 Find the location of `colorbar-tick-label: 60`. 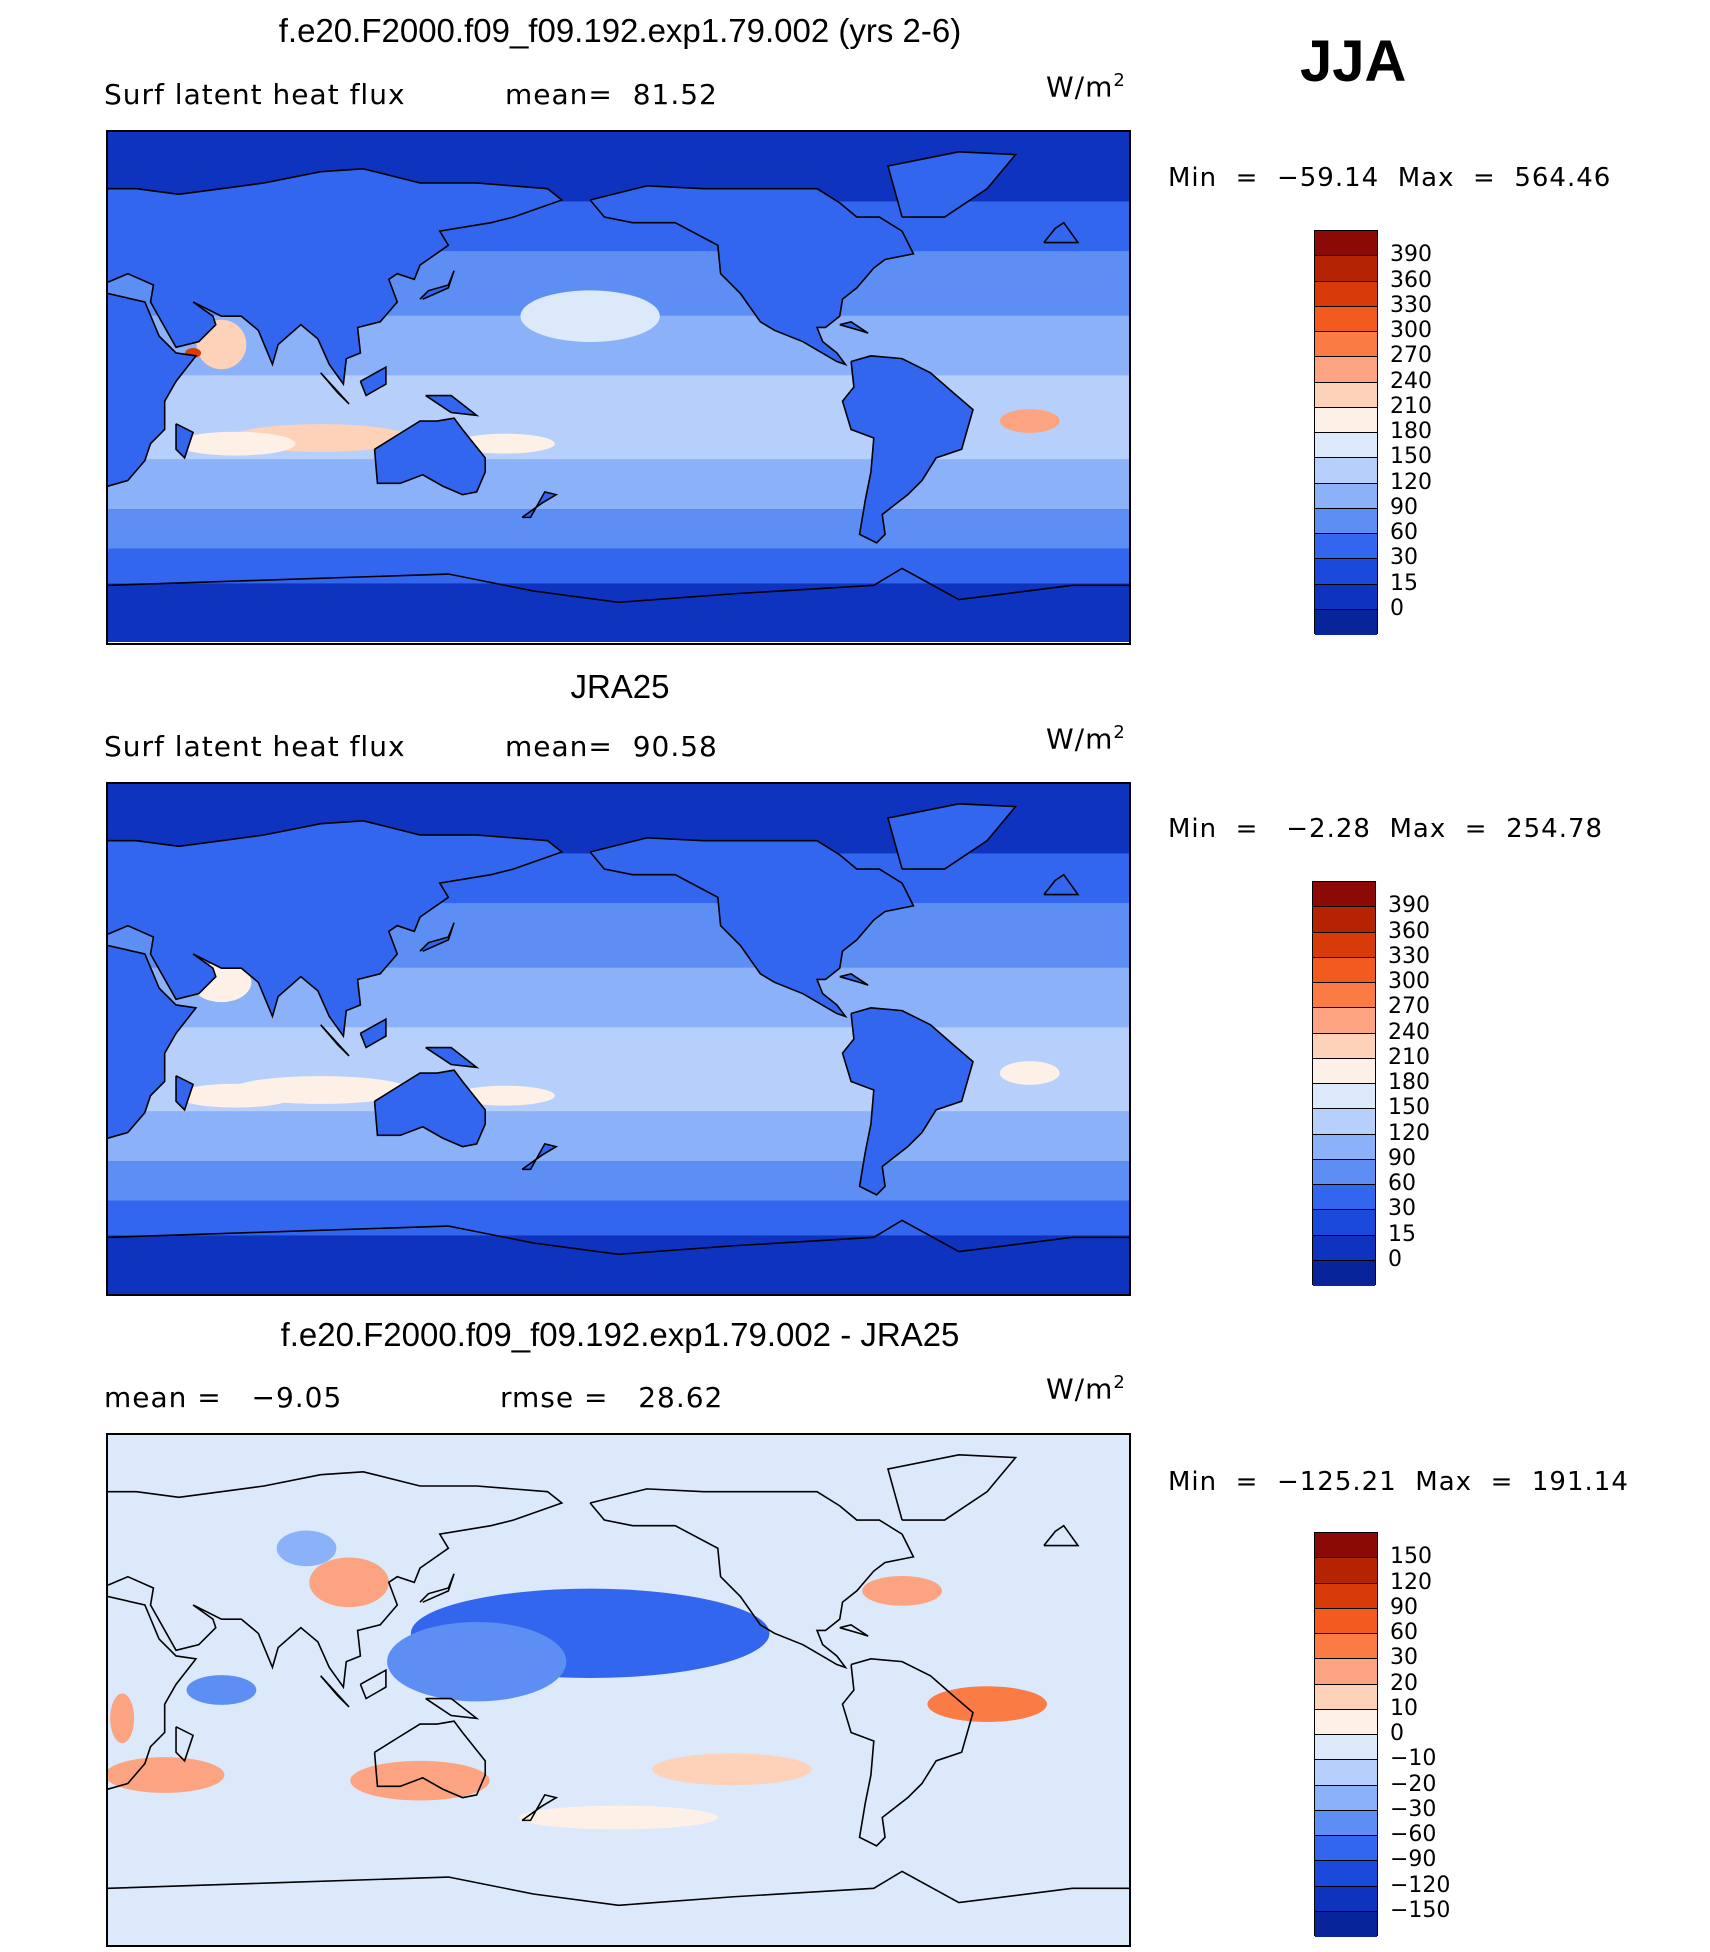

colorbar-tick-label: 60 is located at coordinates (1402, 1183).